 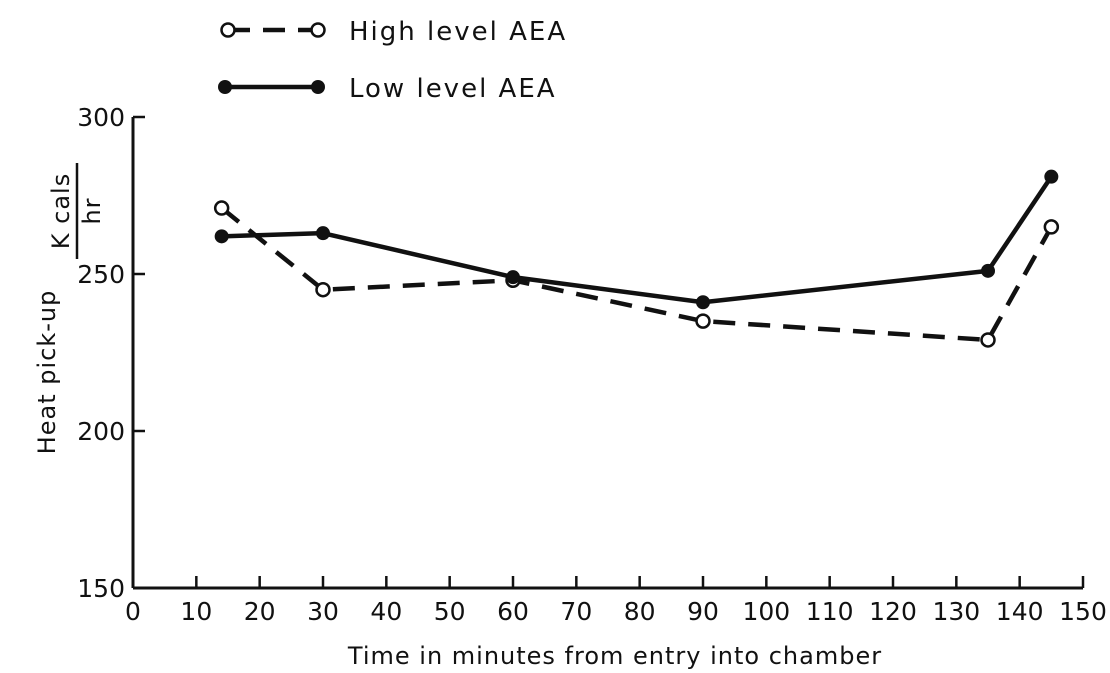 I want to click on y-tick-label: 200, so click(x=101, y=431).